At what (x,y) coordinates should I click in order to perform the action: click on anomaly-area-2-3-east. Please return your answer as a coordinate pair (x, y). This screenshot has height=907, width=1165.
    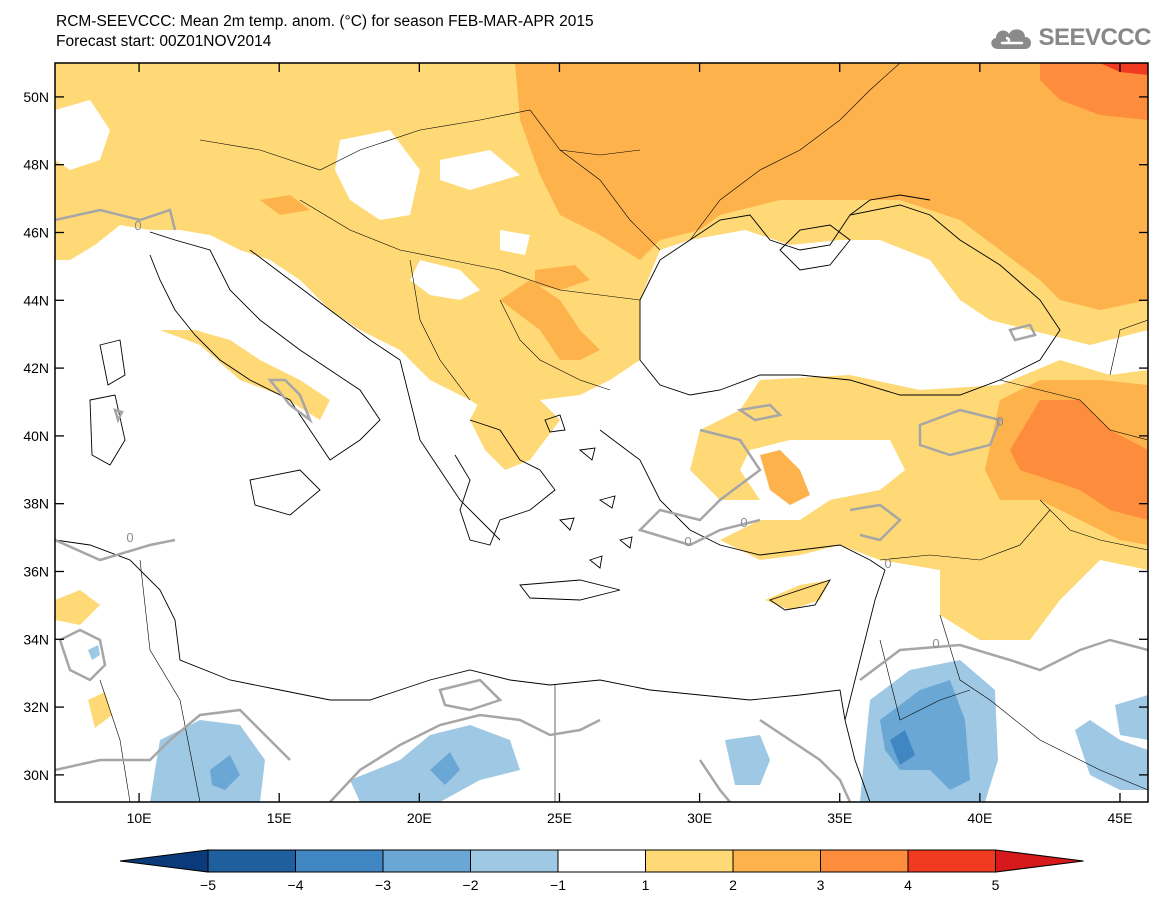
    Looking at the image, I should click on (831, 186).